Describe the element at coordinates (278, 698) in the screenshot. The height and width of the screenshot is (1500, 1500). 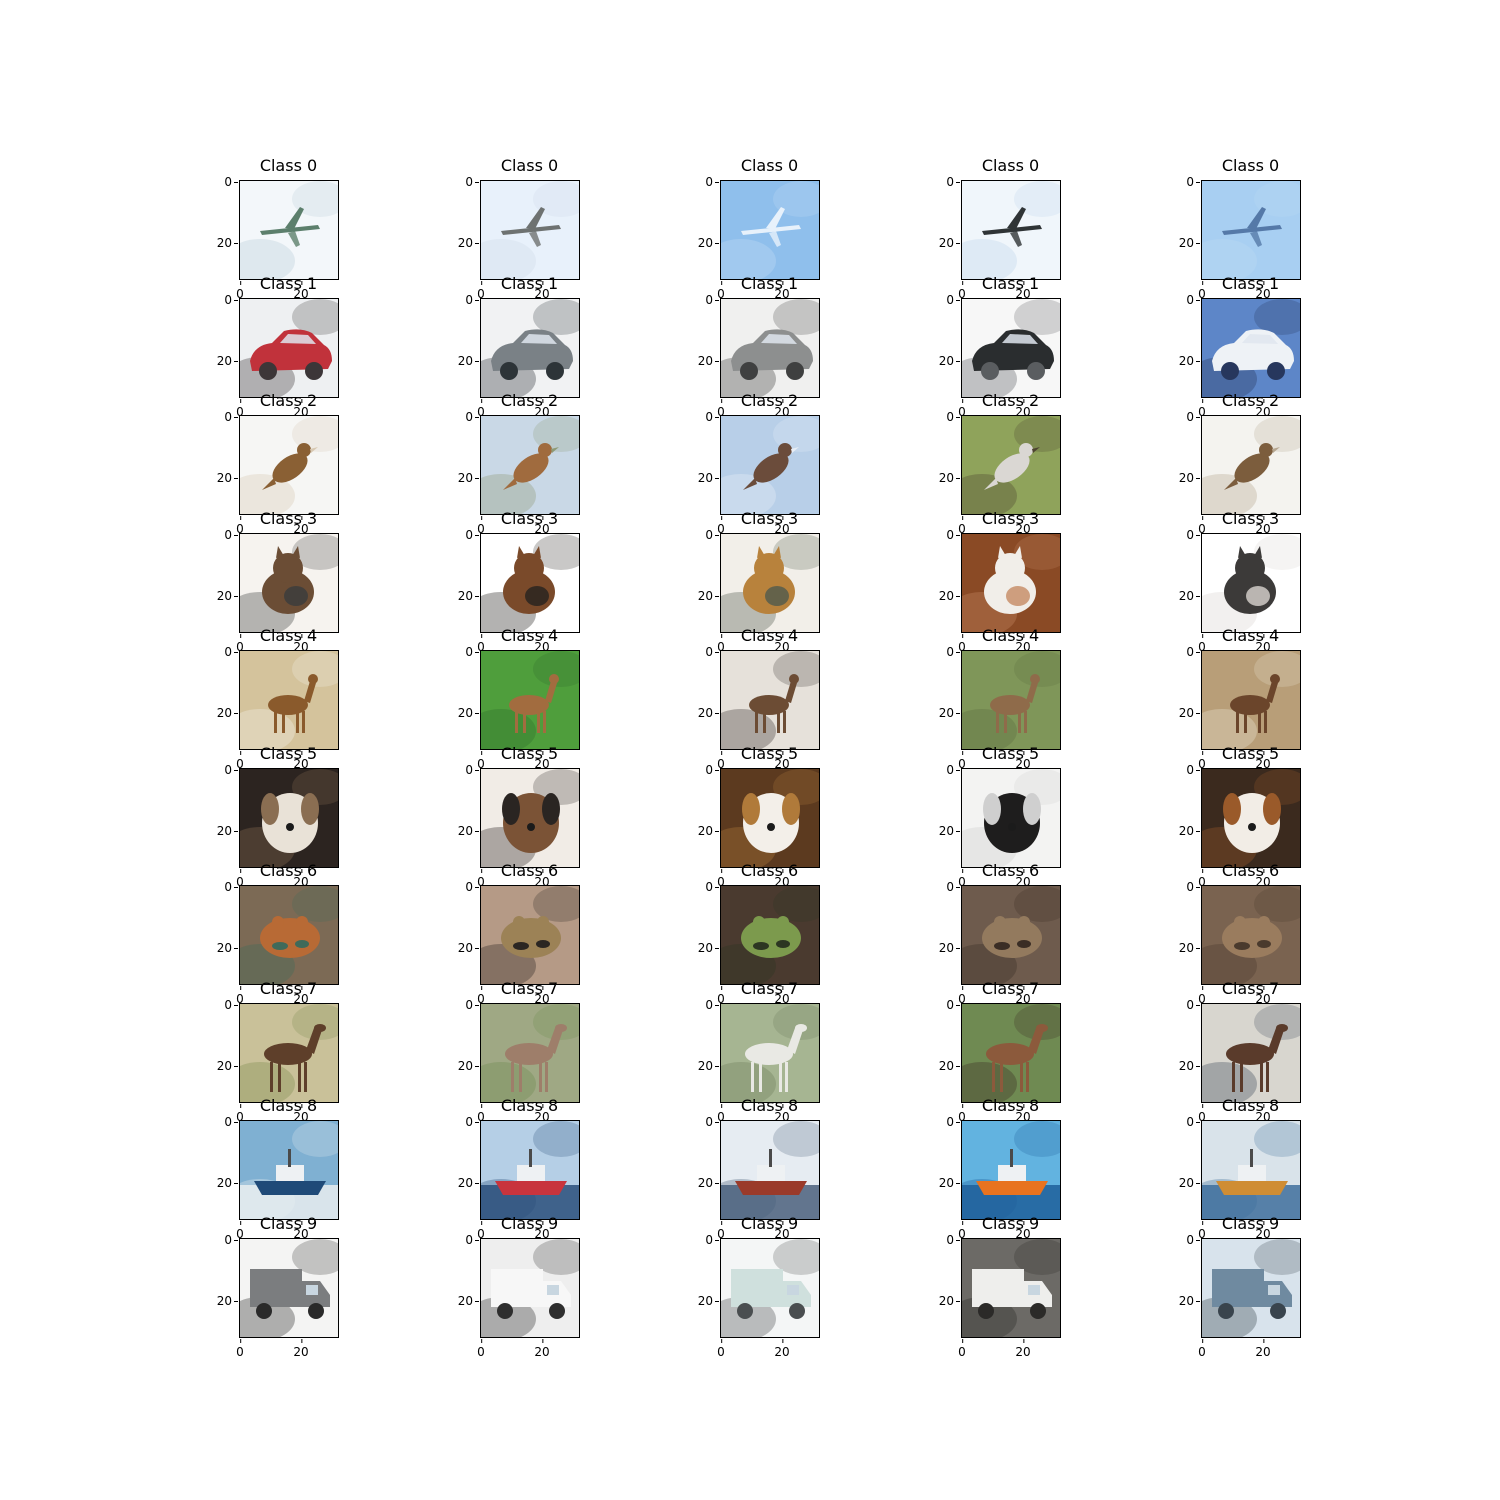
I see `subplot-class-4-sample-0: Class 4 0 20 0 20` at that location.